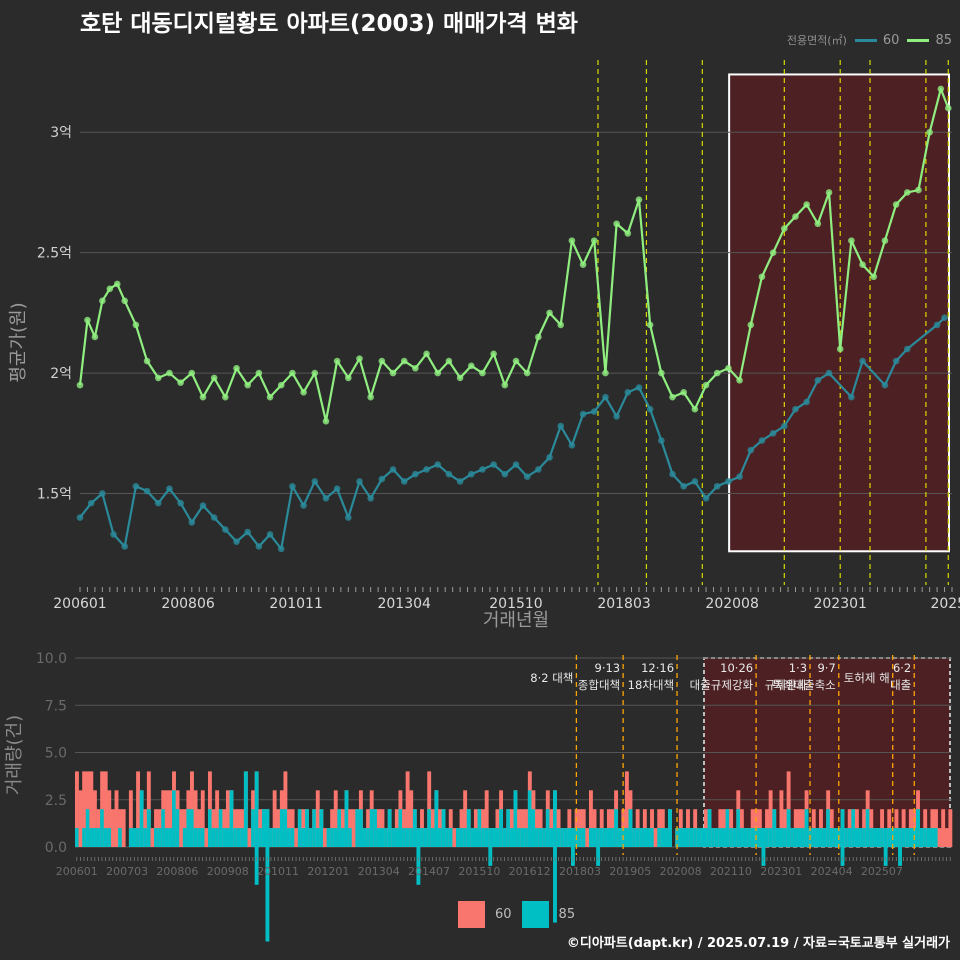  Describe the element at coordinates (781, 871) in the screenshot. I see `x-tick-label-bottom: 202301` at that location.